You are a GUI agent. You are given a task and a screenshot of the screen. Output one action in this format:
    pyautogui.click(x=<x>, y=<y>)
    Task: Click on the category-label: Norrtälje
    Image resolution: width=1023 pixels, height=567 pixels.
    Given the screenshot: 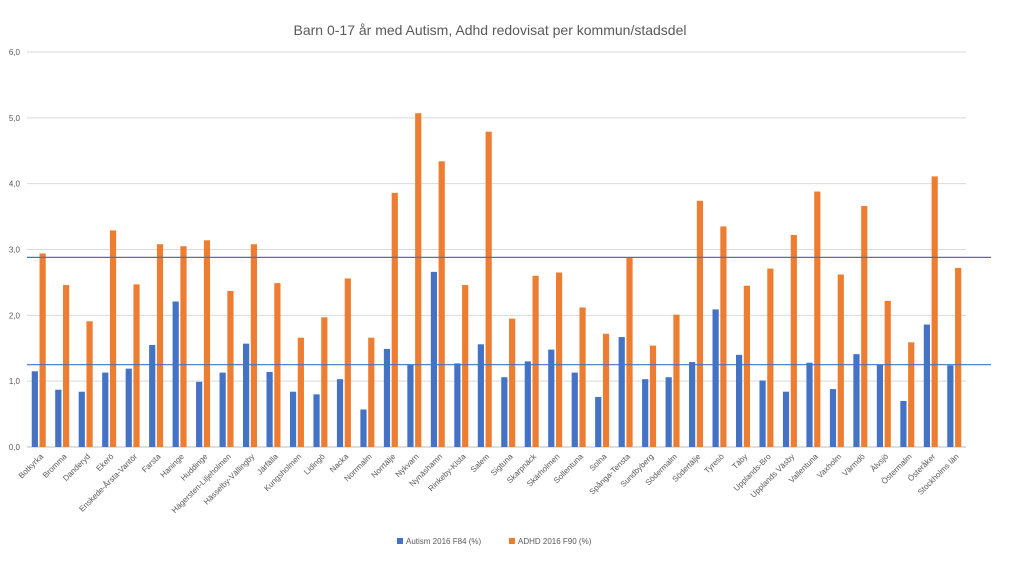 What is the action you would take?
    pyautogui.click(x=384, y=466)
    